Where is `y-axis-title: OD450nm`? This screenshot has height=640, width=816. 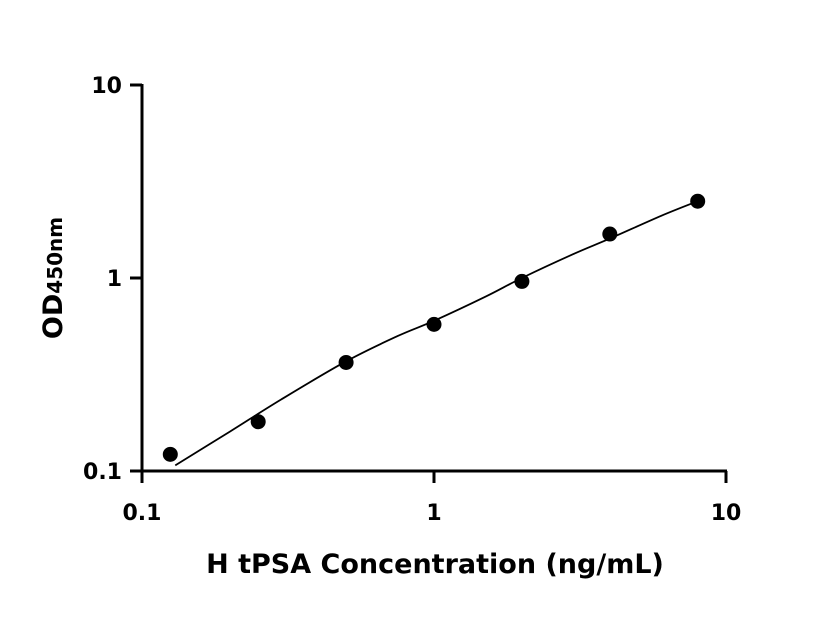
y-axis-title: OD450nm is located at coordinates (53, 278).